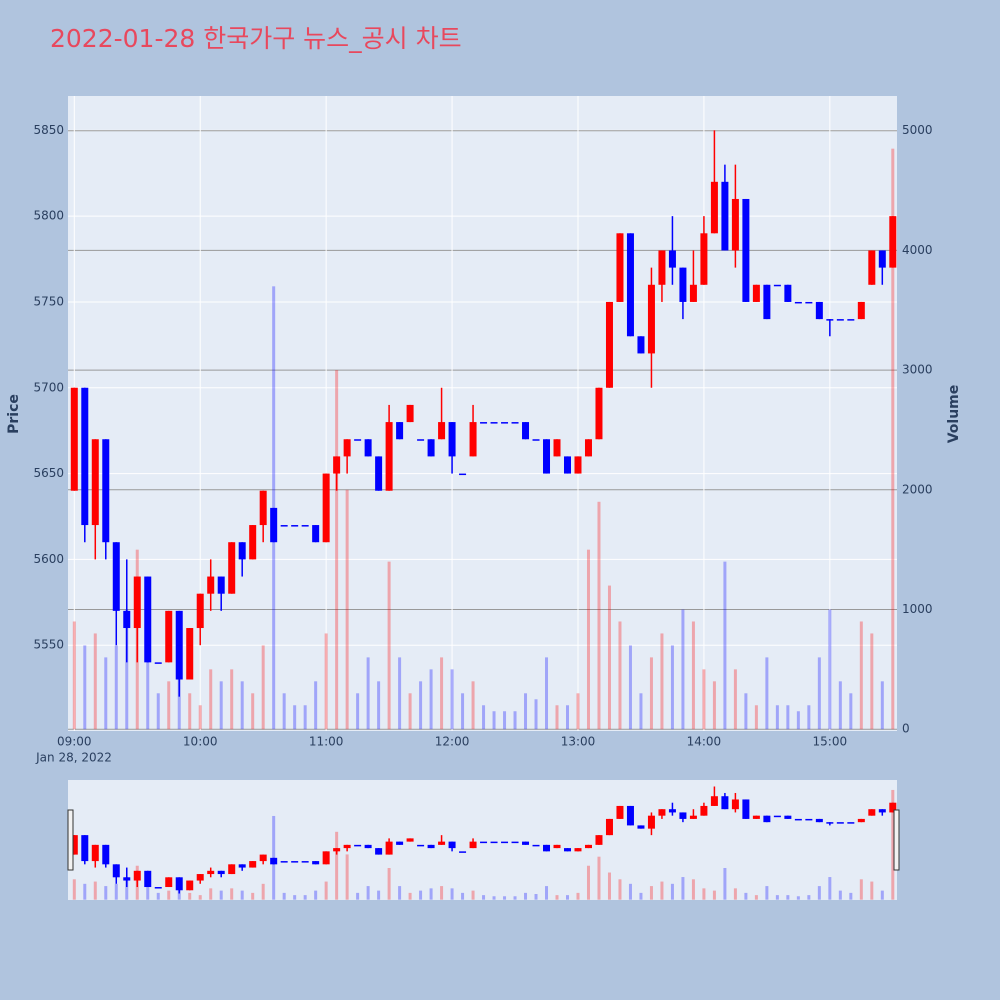  What do you see at coordinates (917, 130) in the screenshot?
I see `y2-tick-label: 5000` at bounding box center [917, 130].